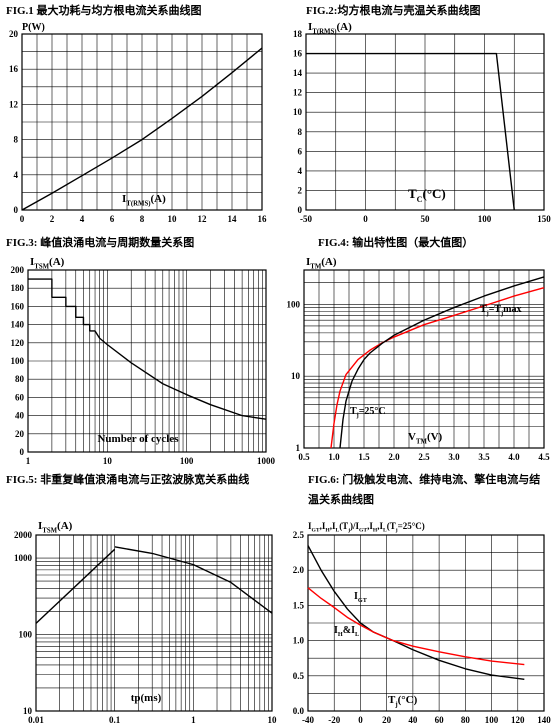 The height and width of the screenshot is (727, 558). Describe the element at coordinates (20, 397) in the screenshot. I see `y-tick-label: 60` at that location.